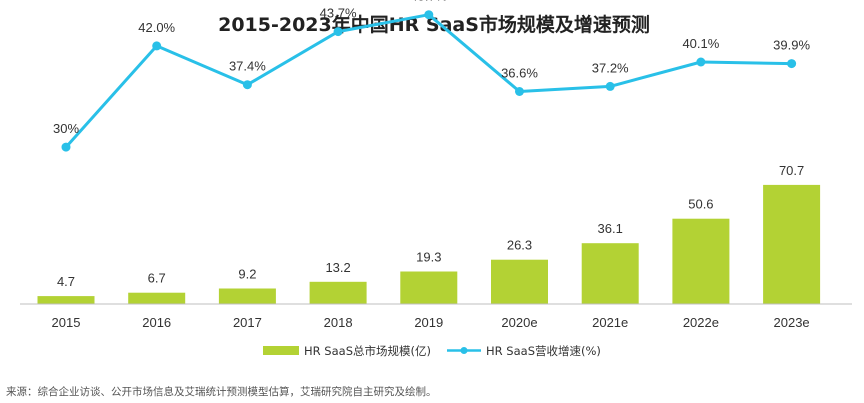  What do you see at coordinates (610, 322) in the screenshot?
I see `x-tick-label-2021e: 2021e` at bounding box center [610, 322].